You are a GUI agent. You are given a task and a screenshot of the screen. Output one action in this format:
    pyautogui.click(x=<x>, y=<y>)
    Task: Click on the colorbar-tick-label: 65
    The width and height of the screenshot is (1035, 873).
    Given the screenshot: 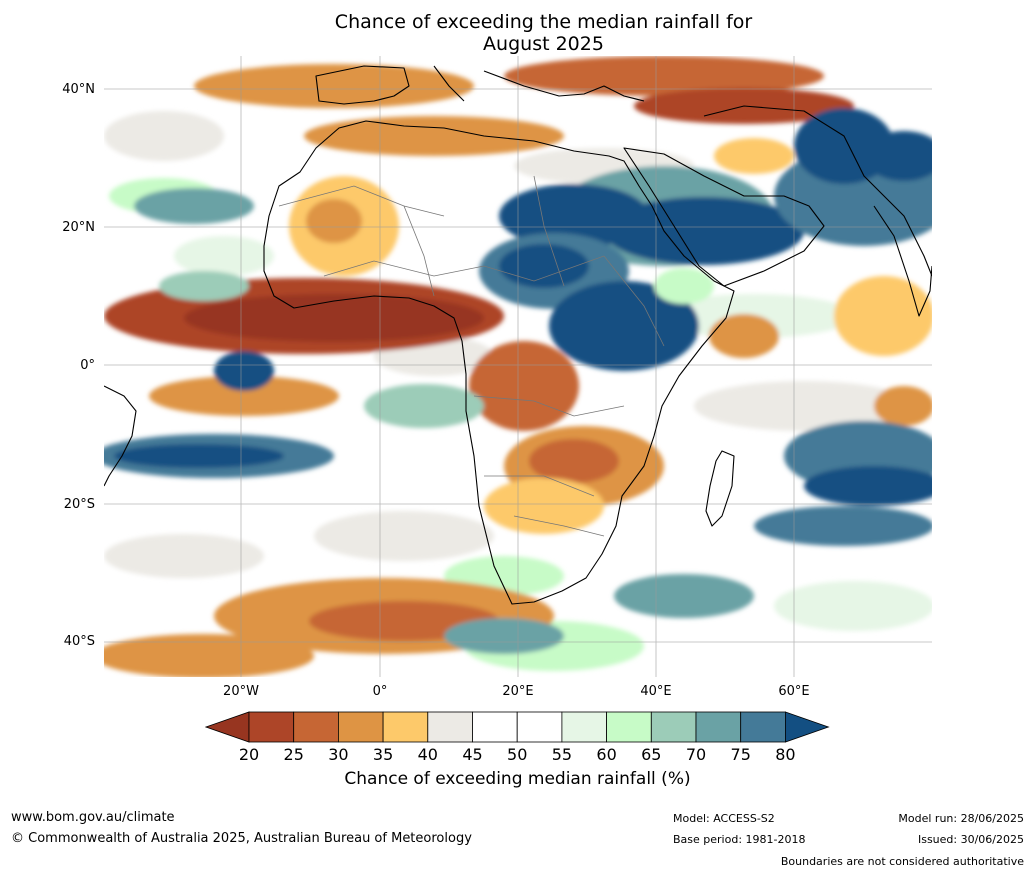 What is the action you would take?
    pyautogui.click(x=651, y=754)
    